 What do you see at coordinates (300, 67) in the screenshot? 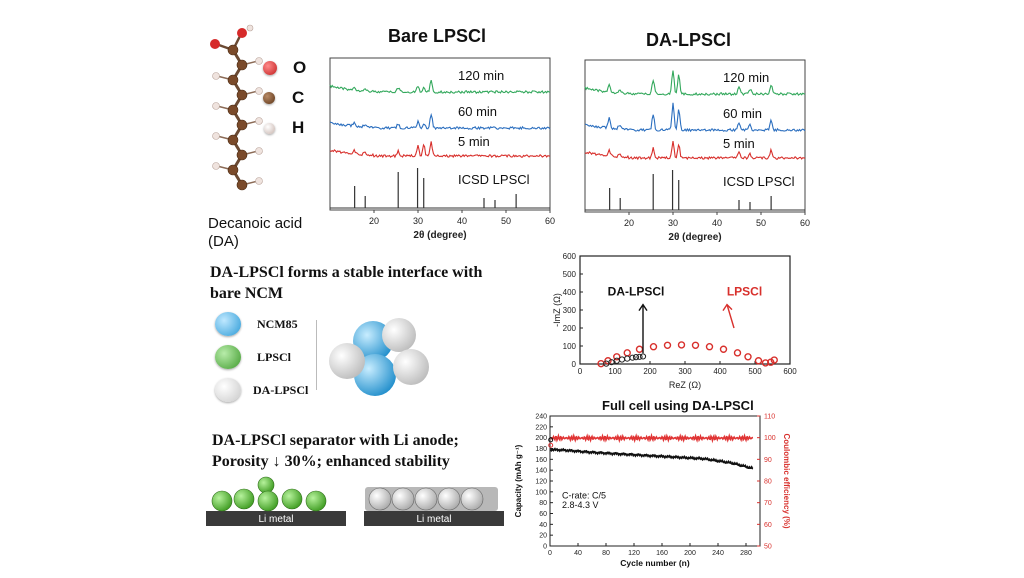
I see `atom-symbol: O` at bounding box center [300, 67].